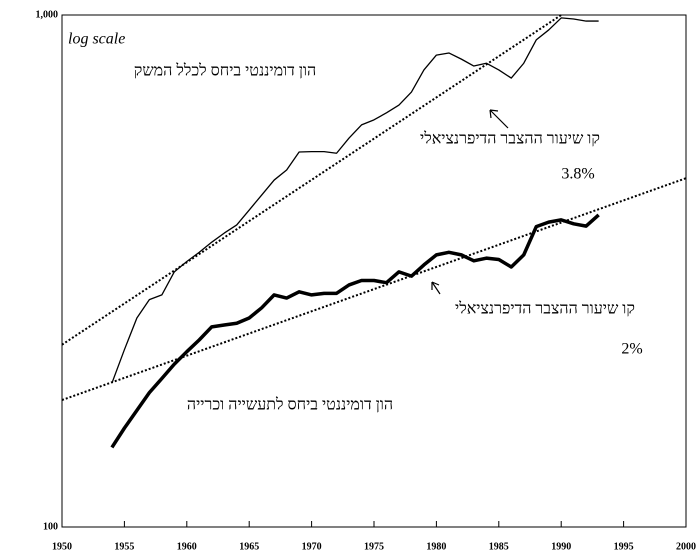 The width and height of the screenshot is (698, 560). Describe the element at coordinates (225, 71) in the screenshot. I see `annotation: הון דומיננטי ביחס לכלל המשק` at that location.